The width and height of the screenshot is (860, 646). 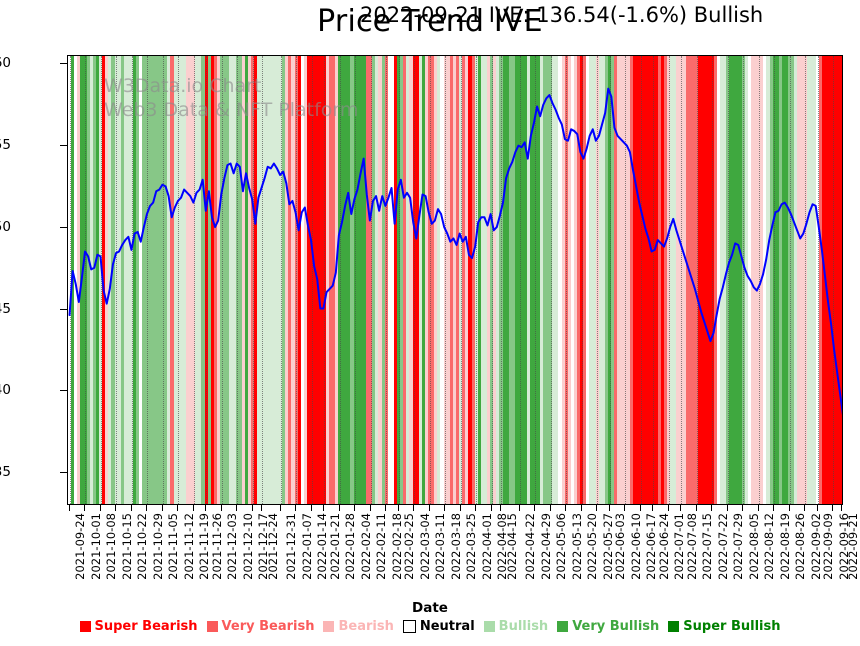 I want to click on x-tick-label: 2022-03-18, so click(x=455, y=546).